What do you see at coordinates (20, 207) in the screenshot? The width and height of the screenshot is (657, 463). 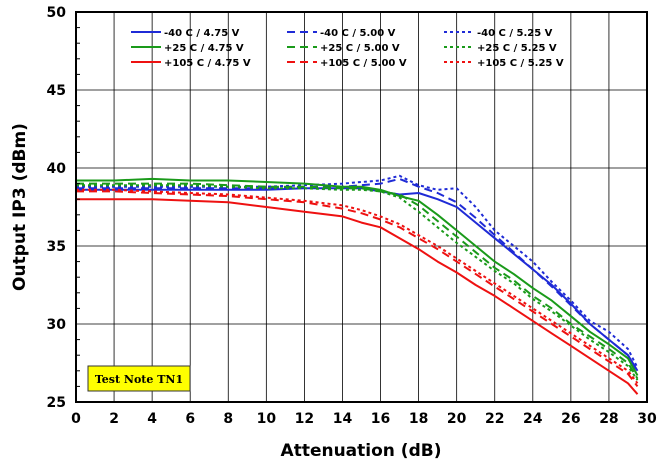 I see `y-axis-title: Output IP3 (dBm)` at bounding box center [20, 207].